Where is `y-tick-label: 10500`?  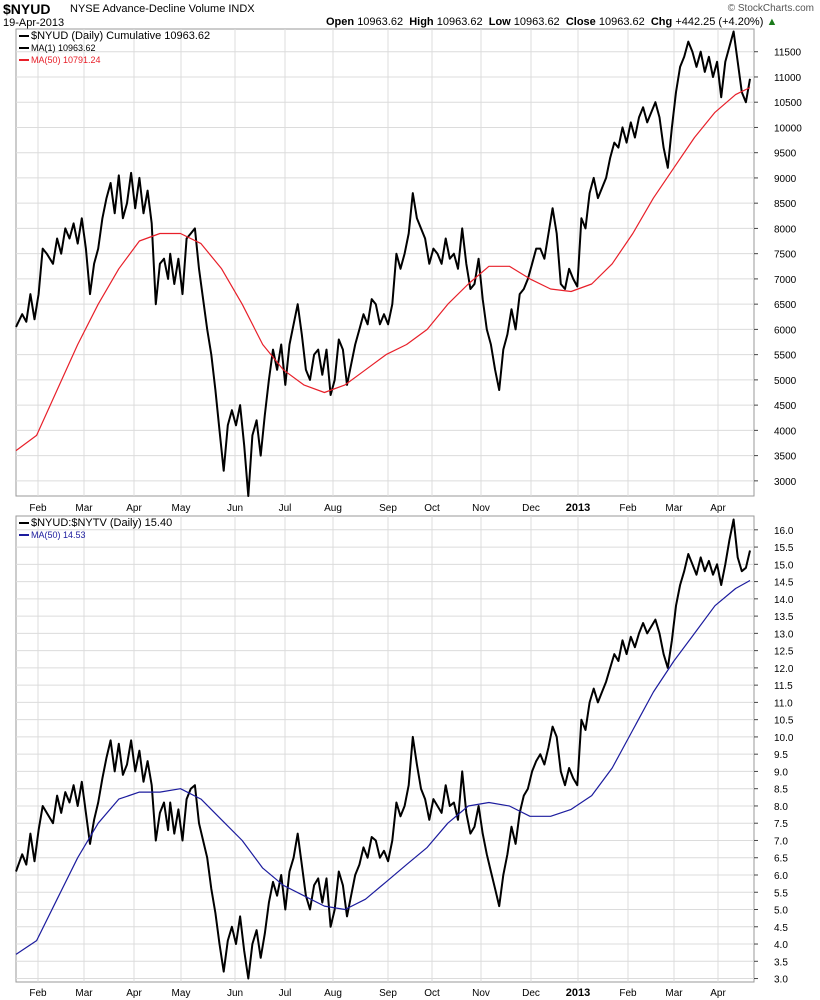 y-tick-label: 10500 is located at coordinates (788, 103).